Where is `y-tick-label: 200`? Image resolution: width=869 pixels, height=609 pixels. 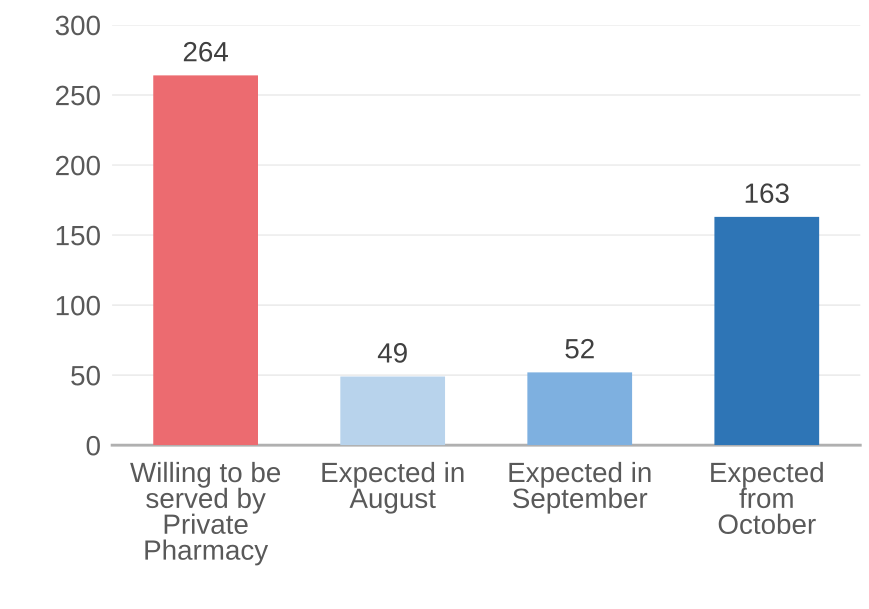 y-tick-label: 200 is located at coordinates (78, 166).